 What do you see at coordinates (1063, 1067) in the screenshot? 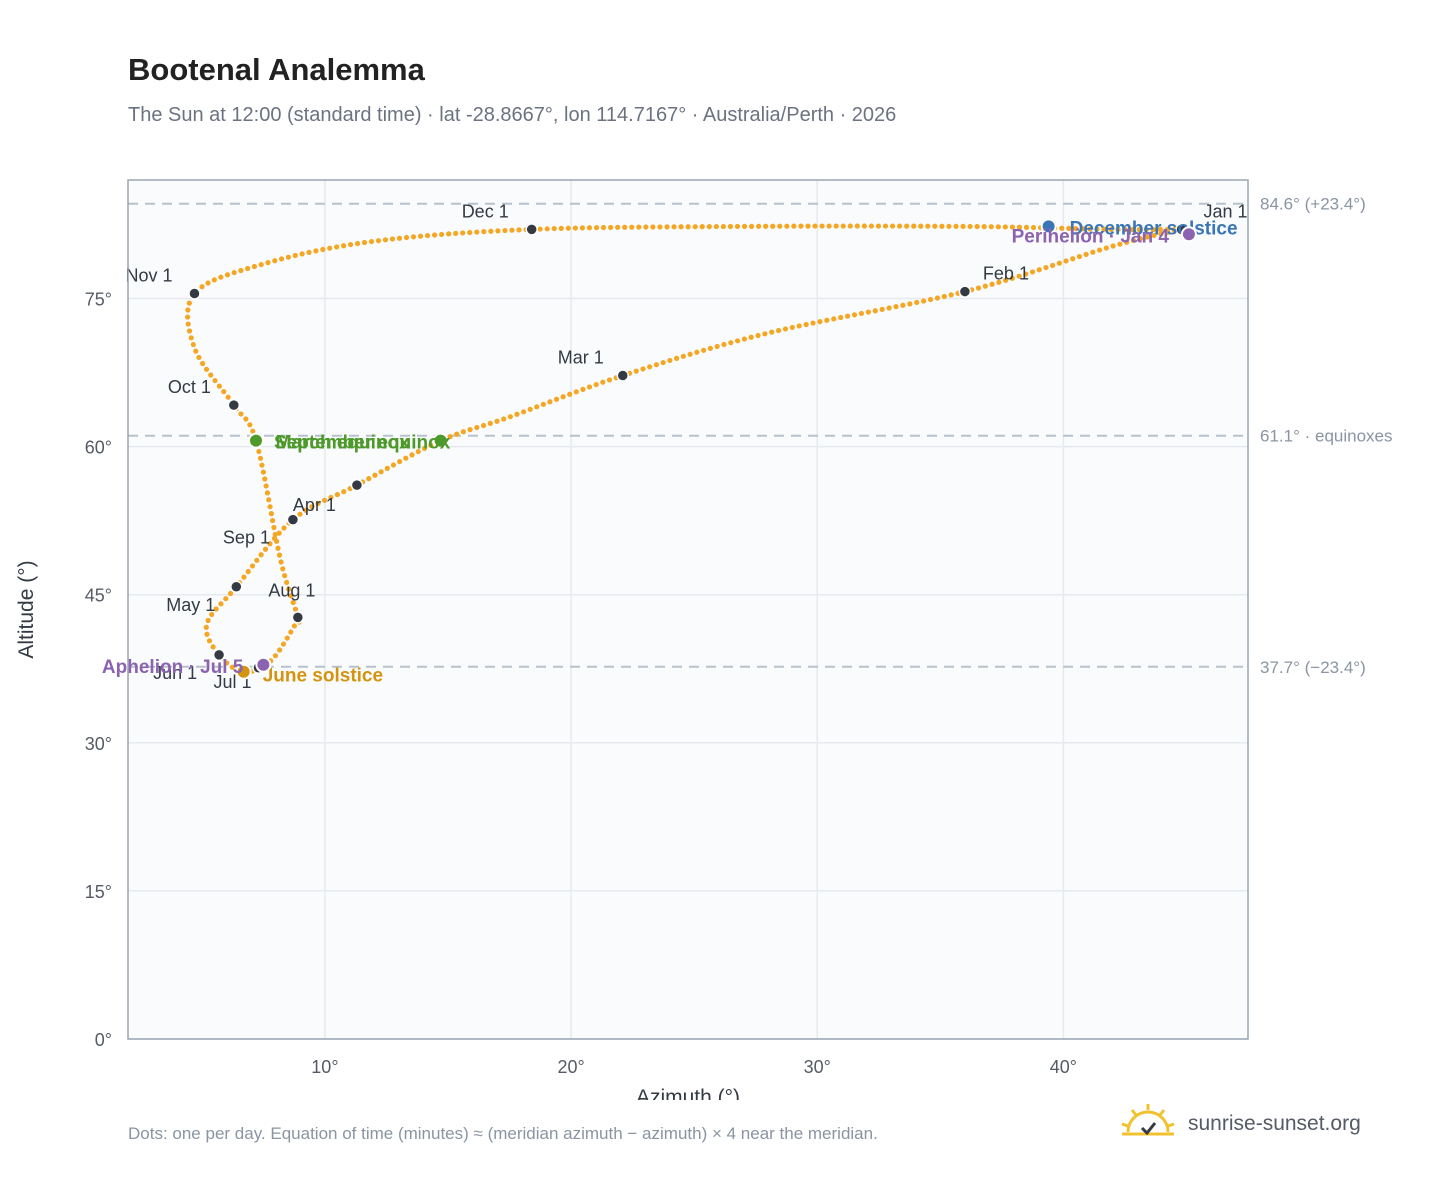
I see `x-tick-label: 40°` at bounding box center [1063, 1067].